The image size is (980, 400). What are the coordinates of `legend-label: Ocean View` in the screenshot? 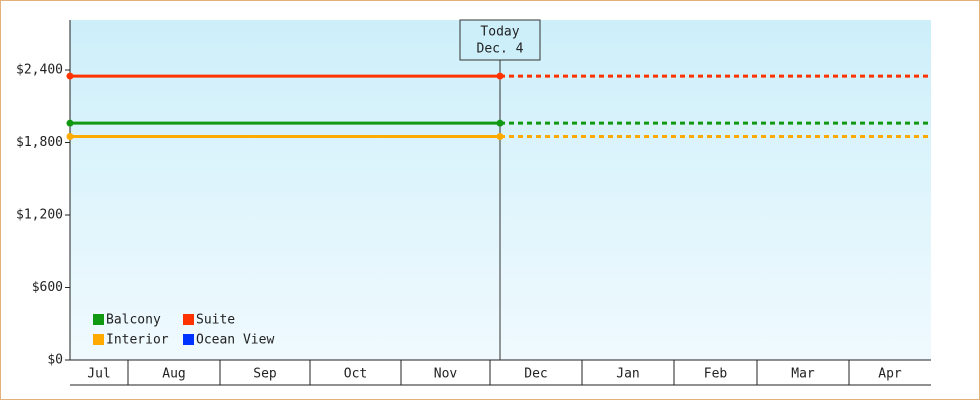 It's located at (235, 340).